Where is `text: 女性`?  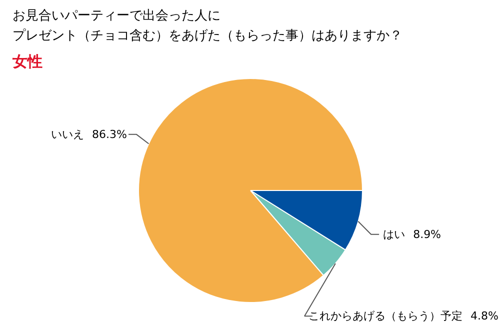 text: 女性 is located at coordinates (27, 61).